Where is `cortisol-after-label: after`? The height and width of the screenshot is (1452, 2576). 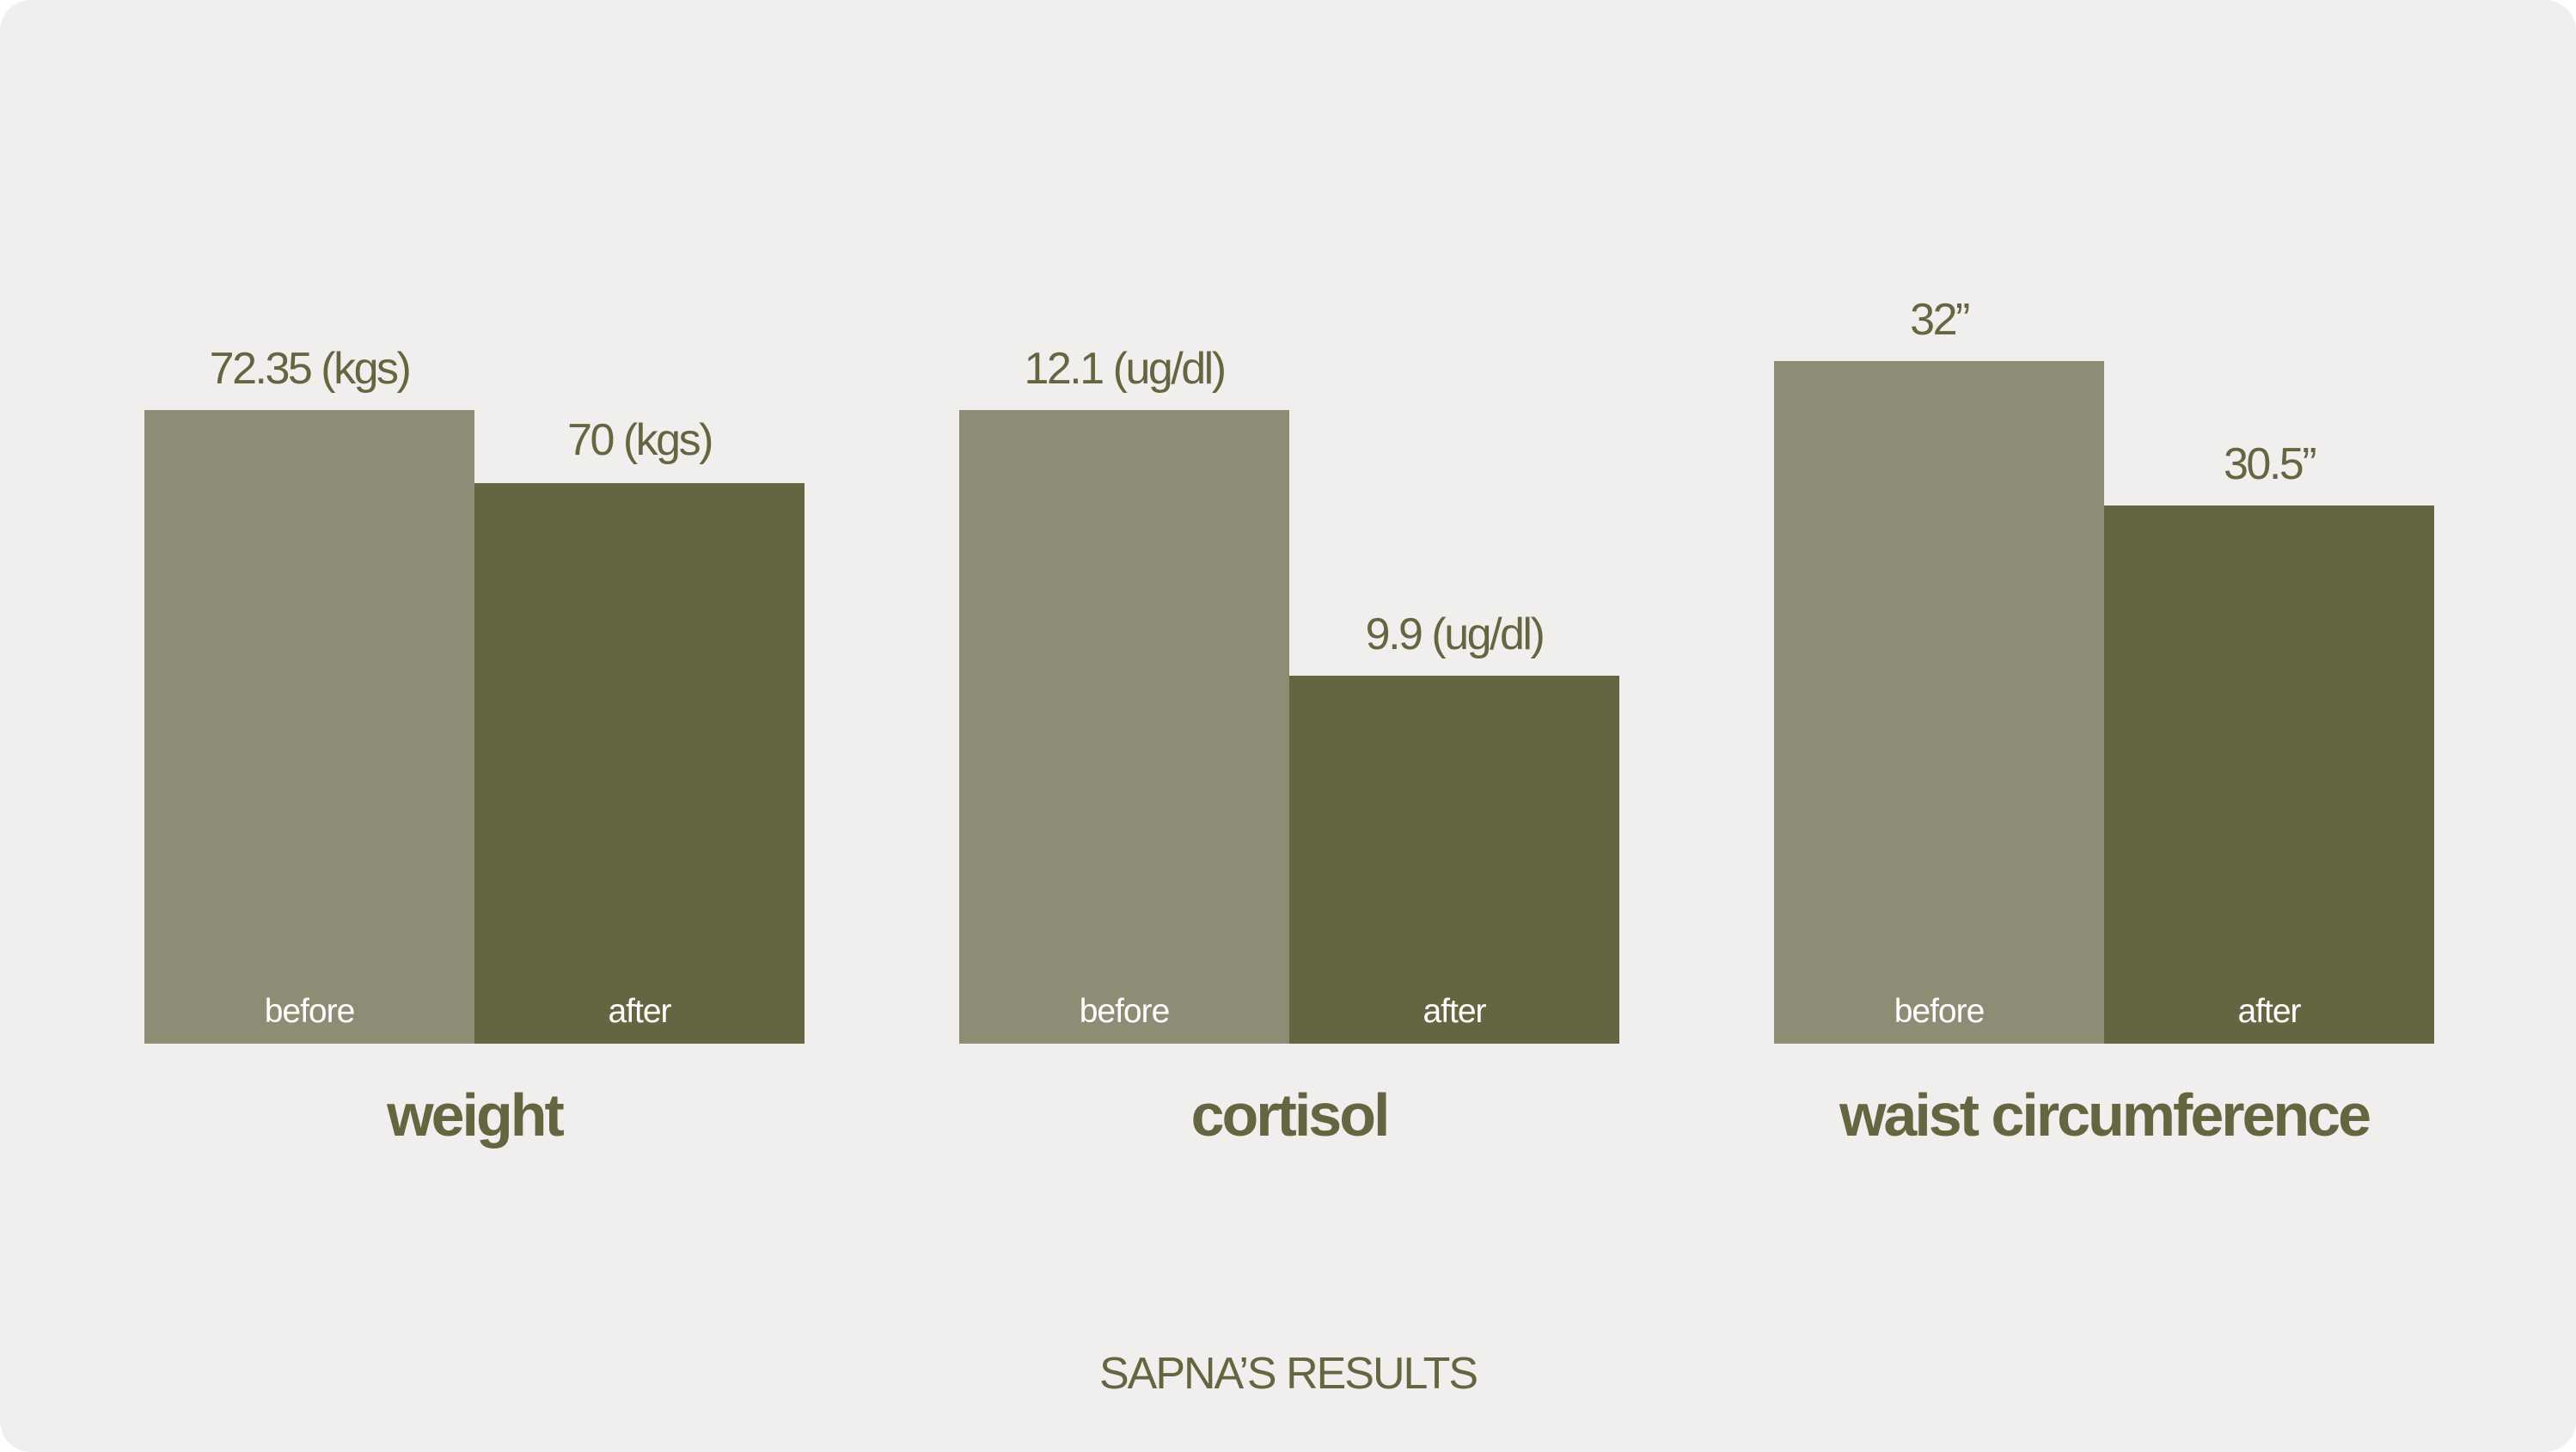 cortisol-after-label: after is located at coordinates (1454, 1011).